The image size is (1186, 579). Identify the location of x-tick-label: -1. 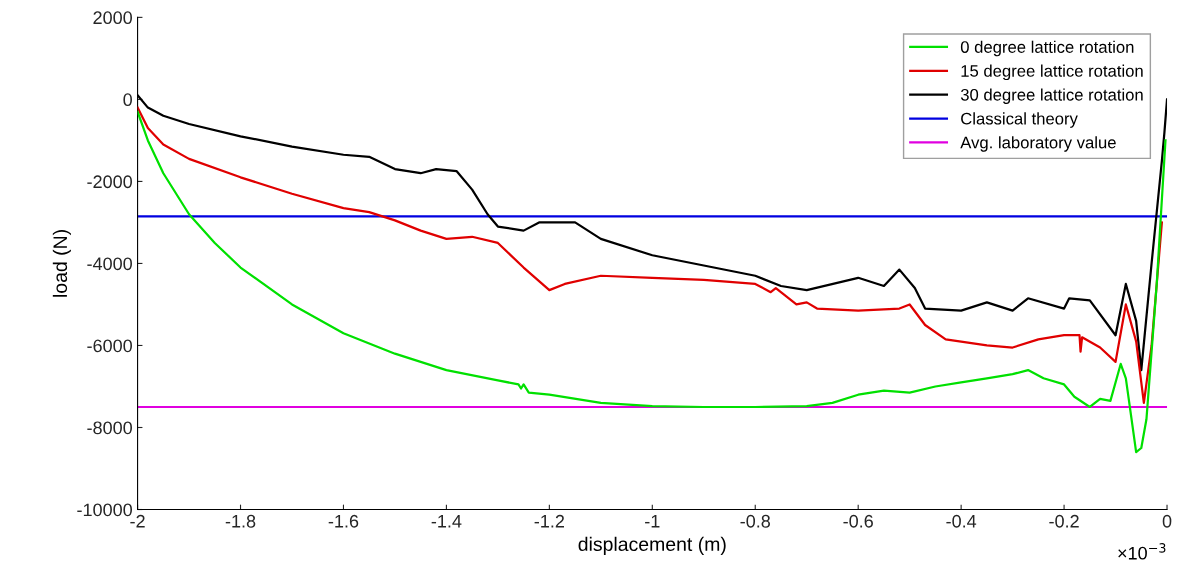
(652, 521).